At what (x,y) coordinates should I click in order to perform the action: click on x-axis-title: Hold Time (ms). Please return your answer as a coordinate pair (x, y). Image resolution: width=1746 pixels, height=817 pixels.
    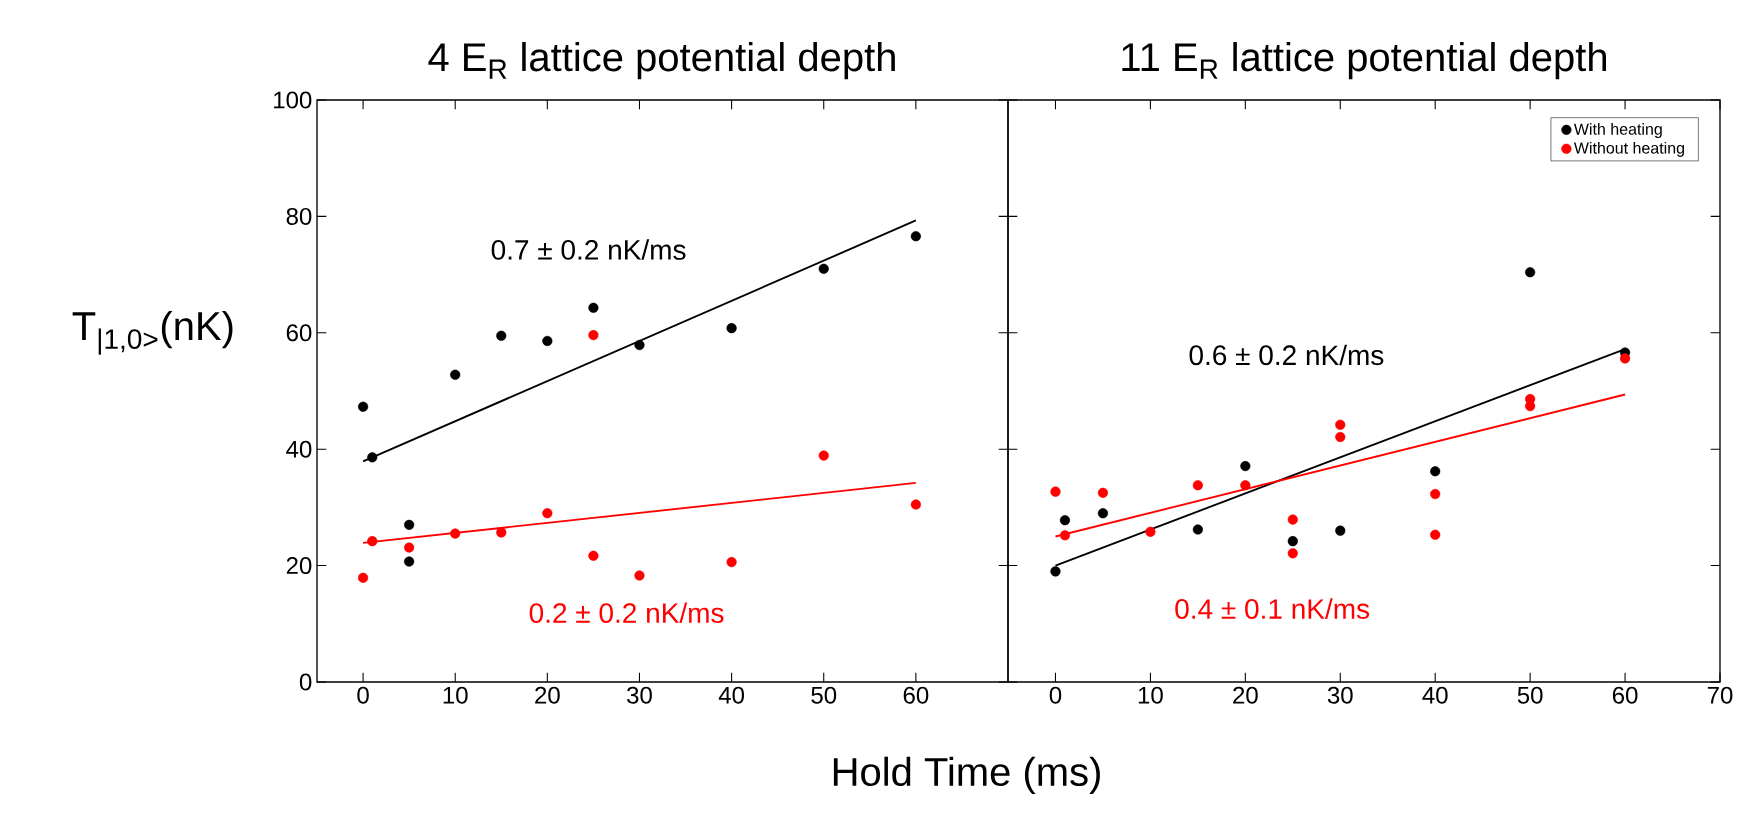
    Looking at the image, I should click on (966, 775).